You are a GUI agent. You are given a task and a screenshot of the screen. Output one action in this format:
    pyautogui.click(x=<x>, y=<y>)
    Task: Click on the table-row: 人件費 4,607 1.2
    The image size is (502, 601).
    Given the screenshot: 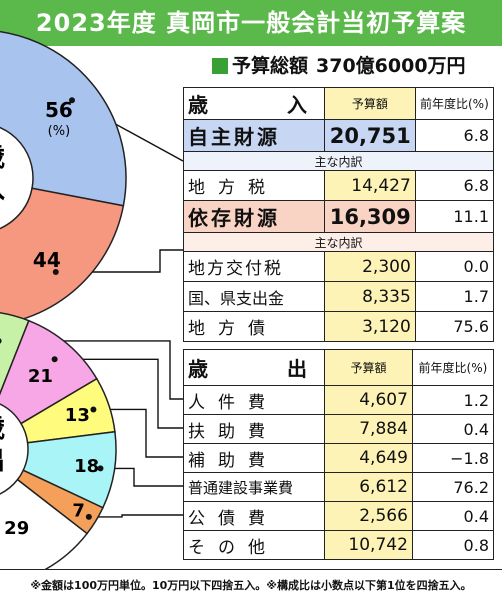 What is the action you would take?
    pyautogui.click(x=339, y=400)
    